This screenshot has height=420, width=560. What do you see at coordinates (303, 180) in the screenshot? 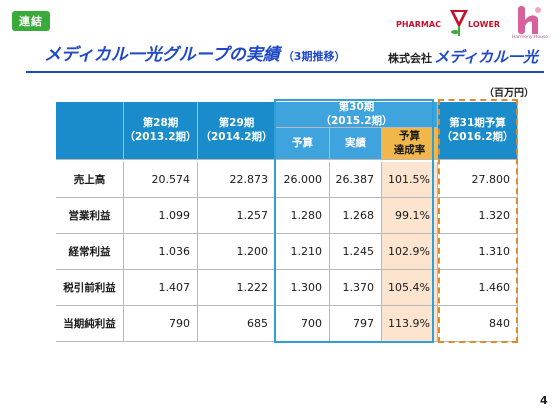
I see `cell-budget: 26.000` at bounding box center [303, 180].